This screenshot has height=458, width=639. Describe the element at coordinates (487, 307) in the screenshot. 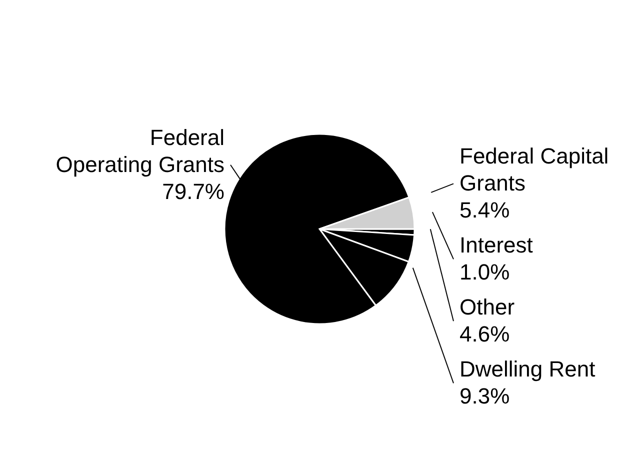

I see `slice-label: Other` at that location.